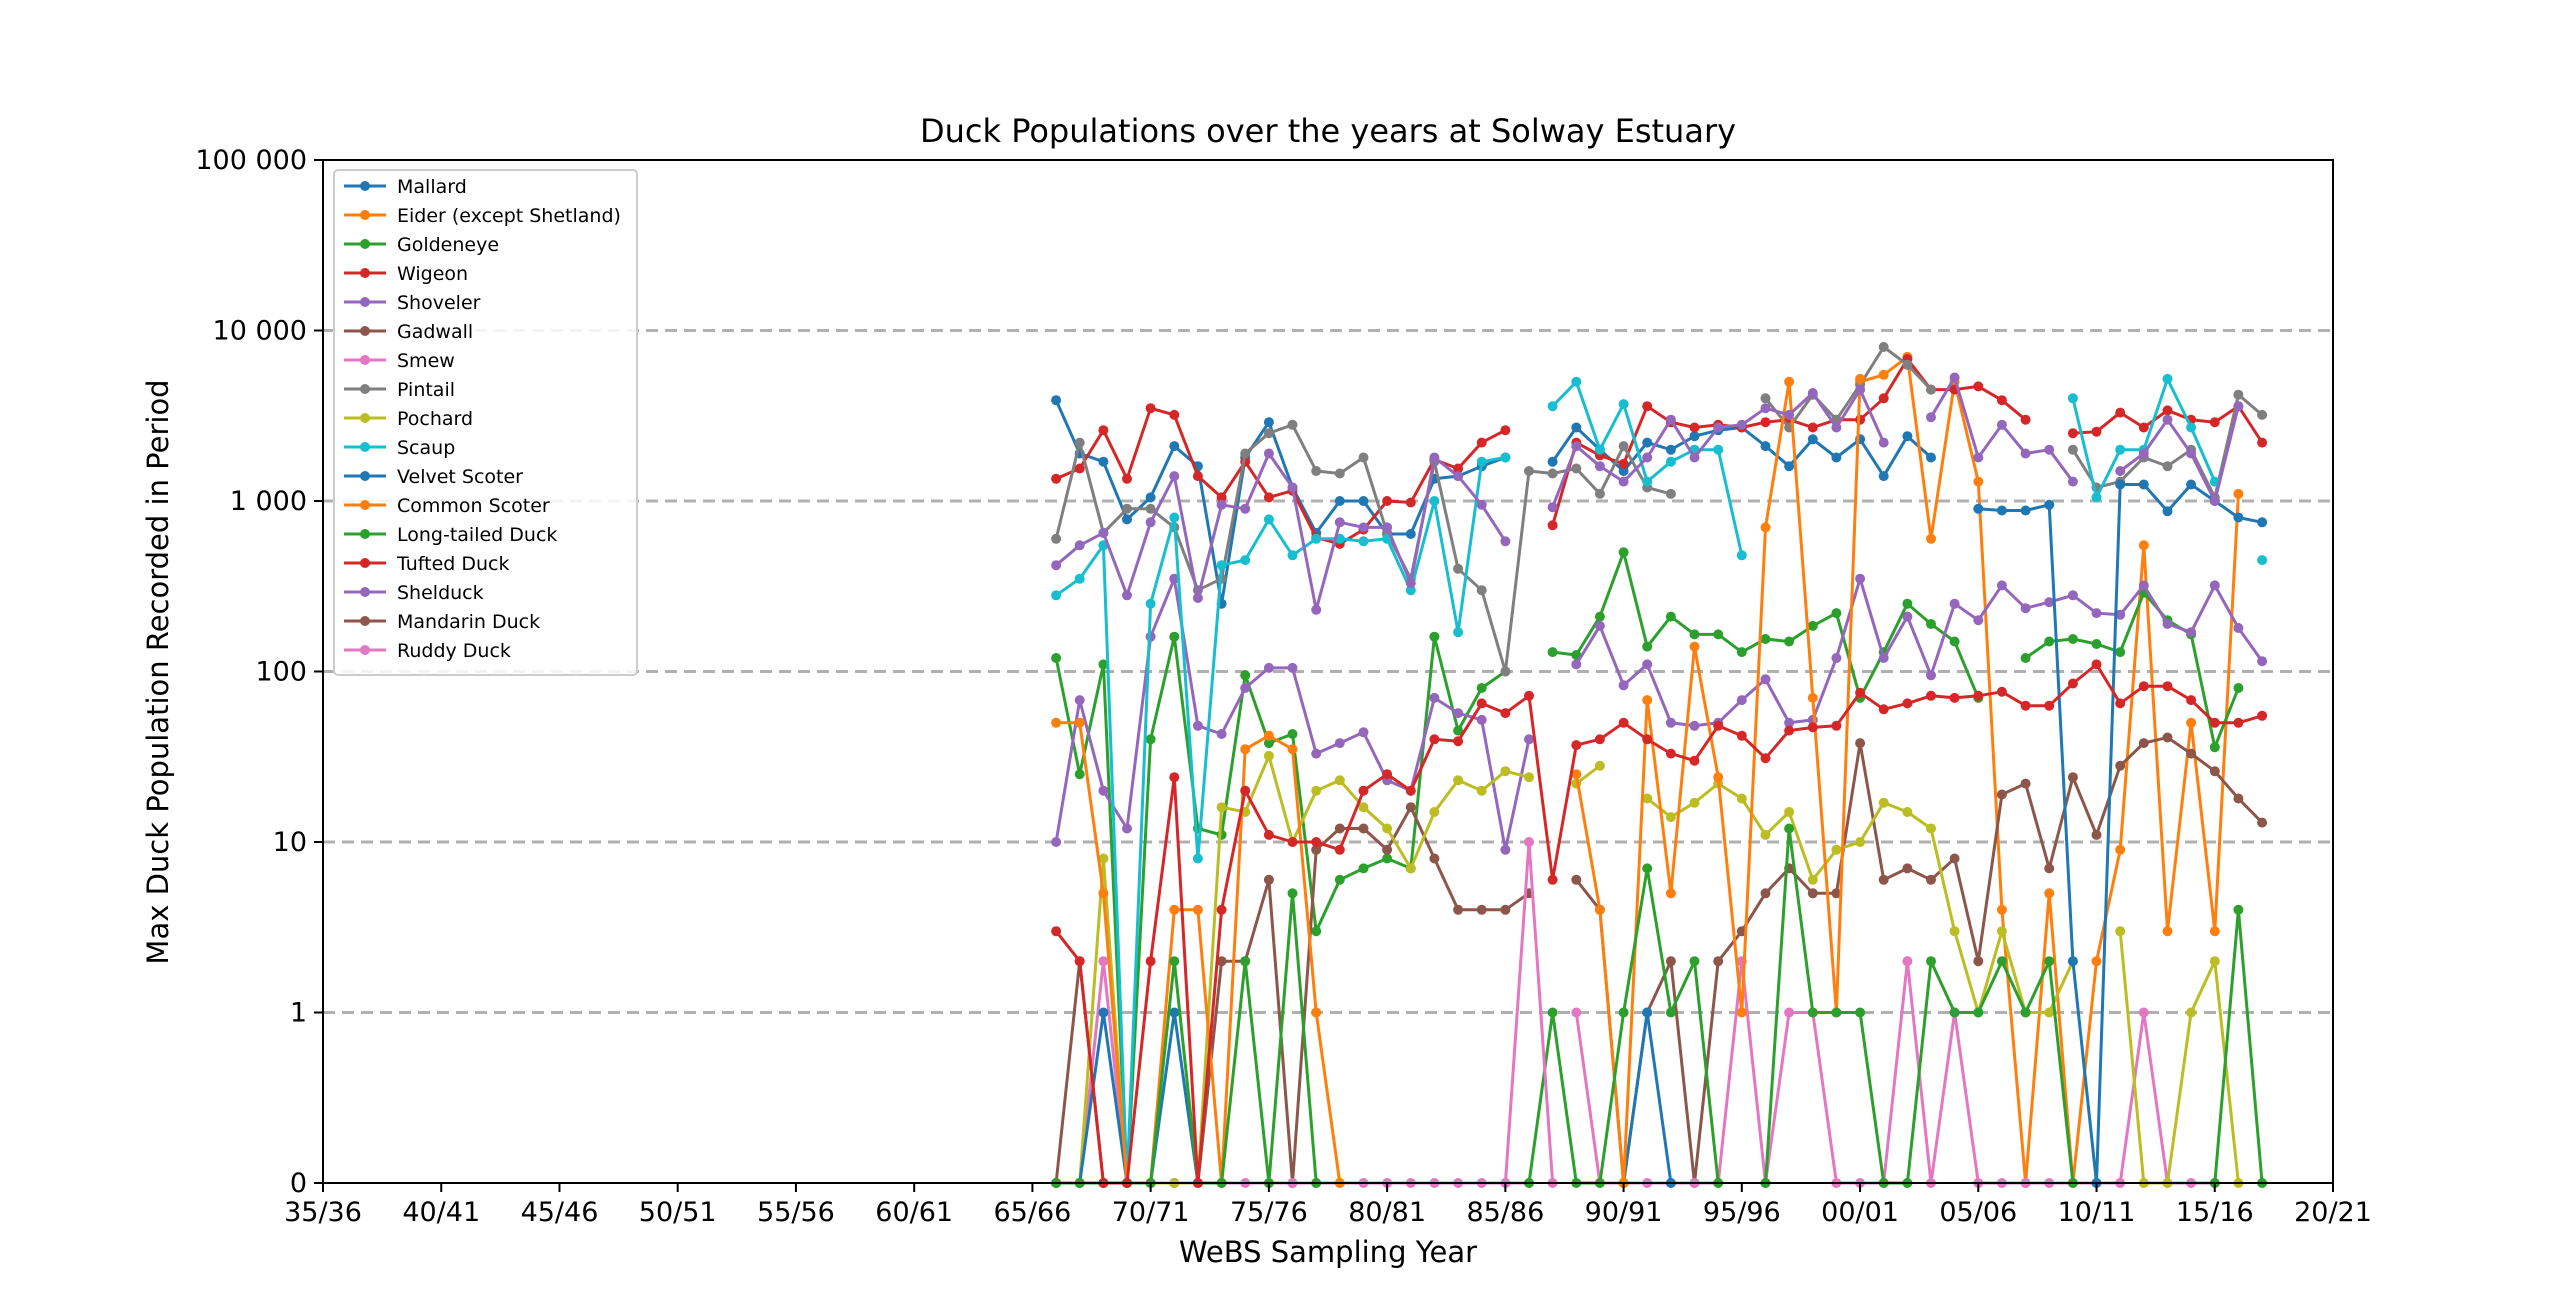 The height and width of the screenshot is (1314, 2560). What do you see at coordinates (450, 535) in the screenshot?
I see `legend-item: Long-tailed Duck` at bounding box center [450, 535].